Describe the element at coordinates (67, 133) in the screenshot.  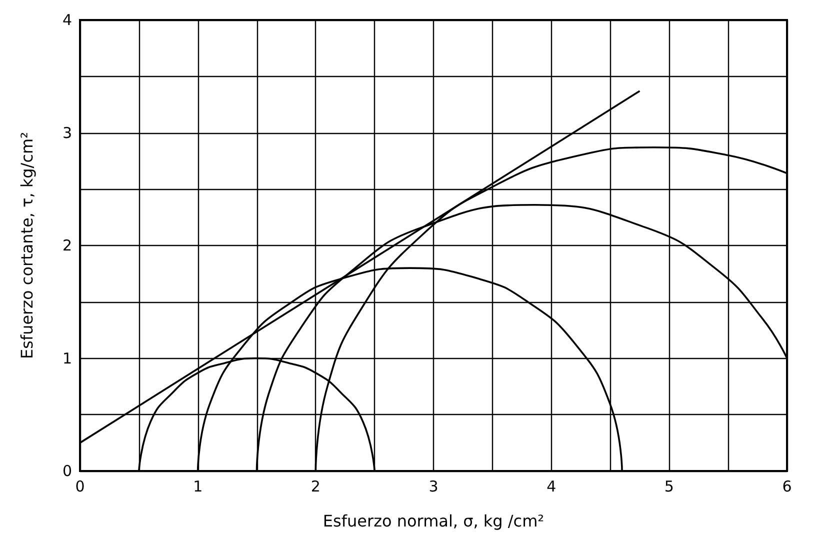
I see `y-tick-label: 3` at that location.